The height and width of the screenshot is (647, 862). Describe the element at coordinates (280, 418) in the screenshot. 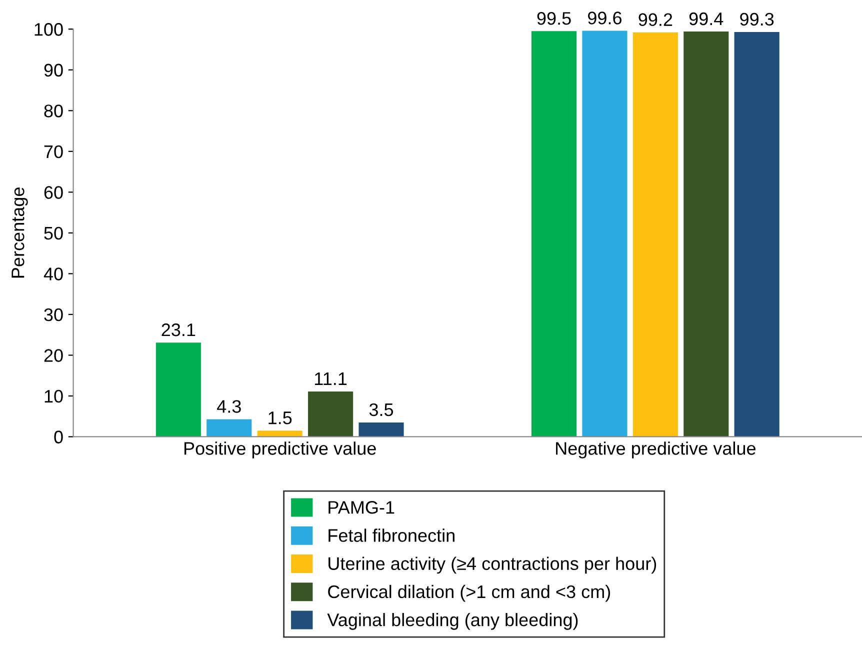

I see `data-label: 1.5` at that location.